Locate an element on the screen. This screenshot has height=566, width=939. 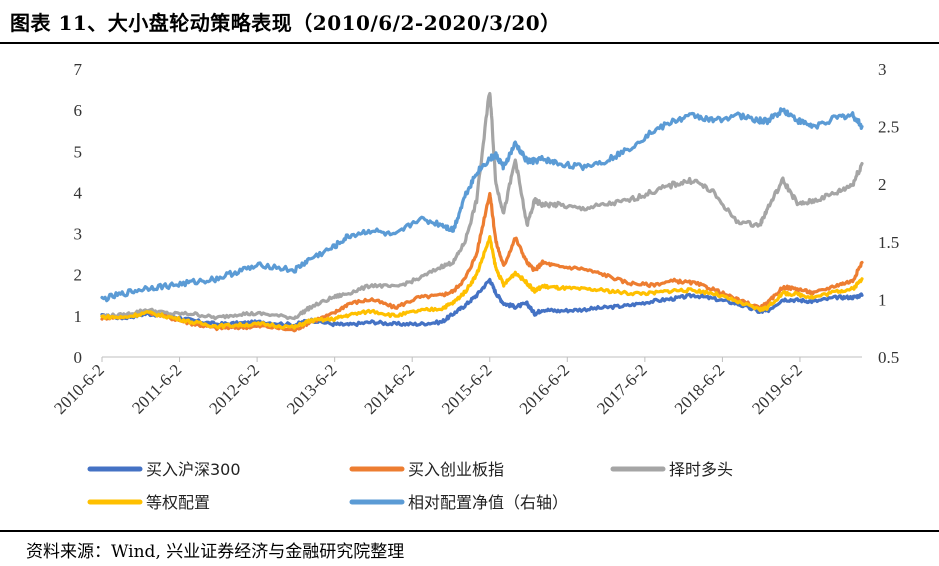
legend-label-1: 买入沪深300 is located at coordinates (193, 469).